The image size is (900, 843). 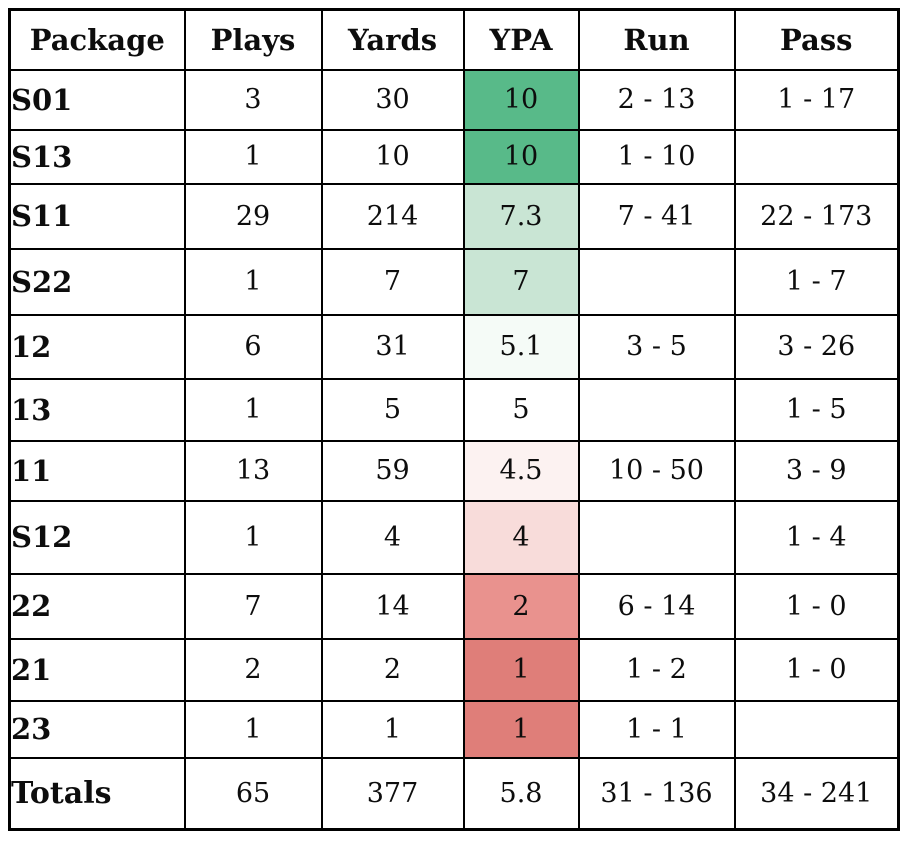 I want to click on package-cell: 23, so click(x=97, y=729).